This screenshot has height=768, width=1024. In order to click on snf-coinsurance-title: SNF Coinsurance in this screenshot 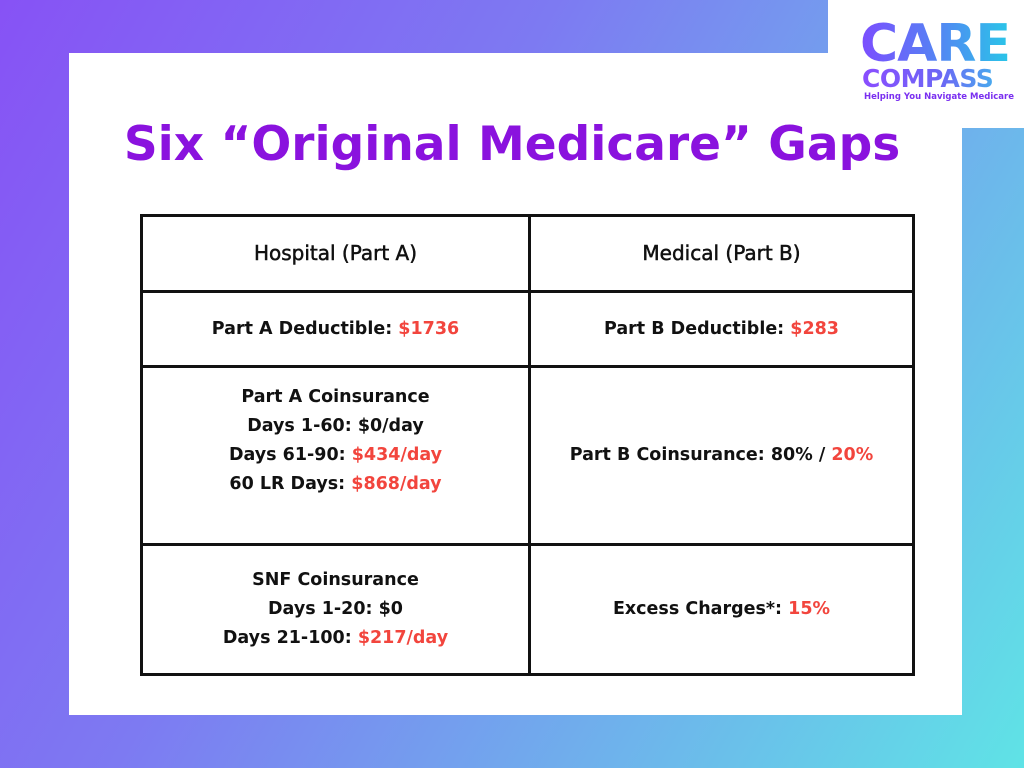, I will do `click(335, 580)`.